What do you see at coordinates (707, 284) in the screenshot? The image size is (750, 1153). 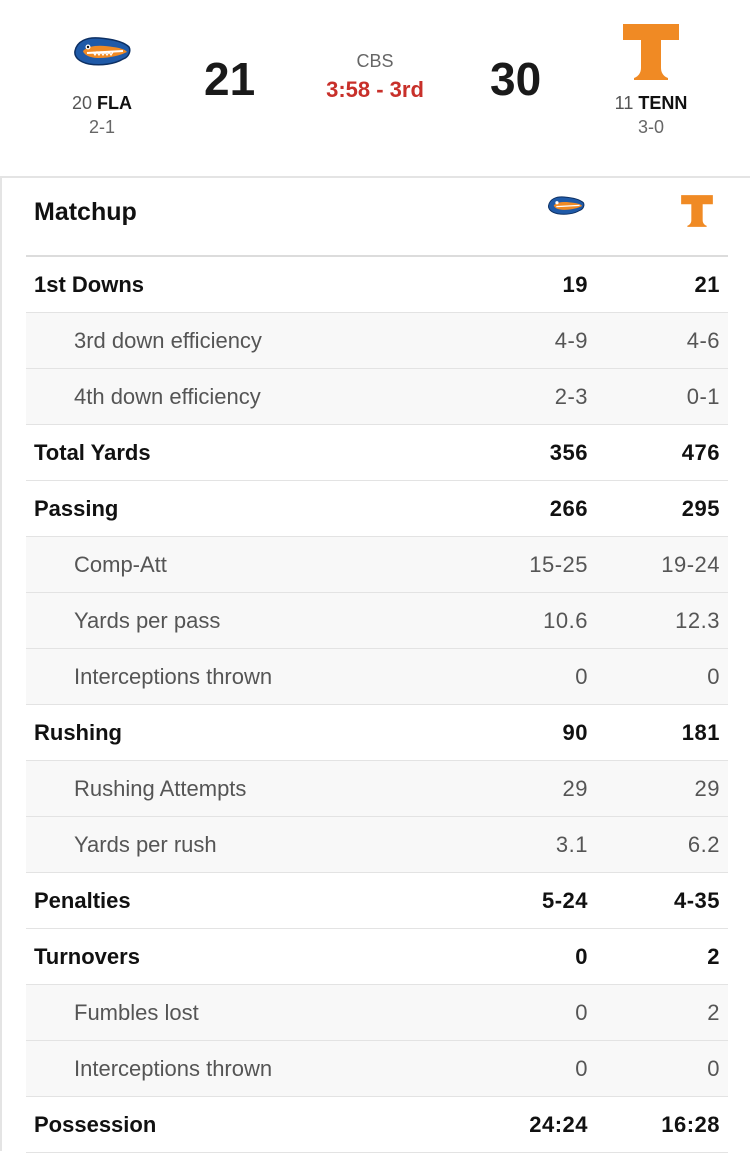 I see `stat-home-value: 21` at bounding box center [707, 284].